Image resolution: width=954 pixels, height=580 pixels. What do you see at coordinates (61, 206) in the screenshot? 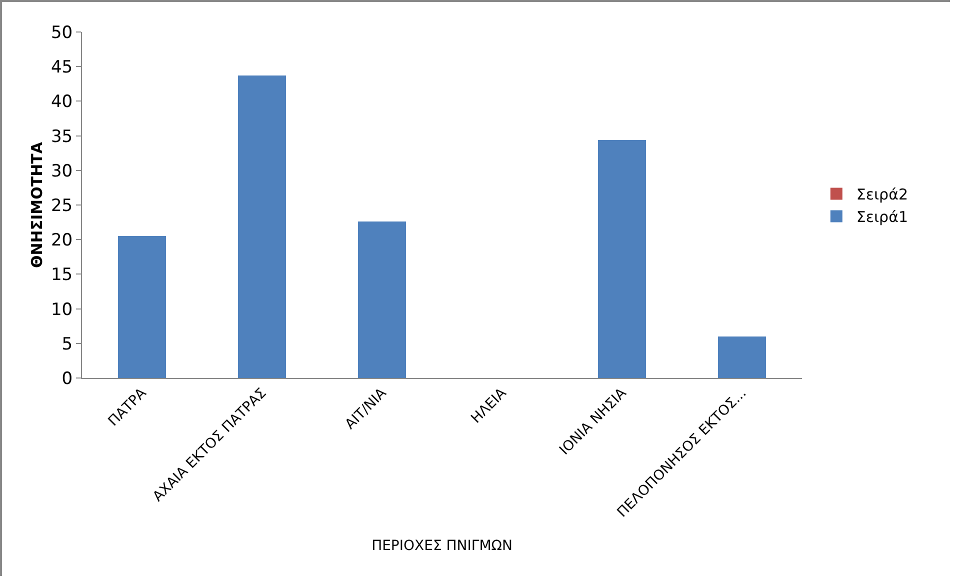
I see `y-tick-label: 25` at bounding box center [61, 206].